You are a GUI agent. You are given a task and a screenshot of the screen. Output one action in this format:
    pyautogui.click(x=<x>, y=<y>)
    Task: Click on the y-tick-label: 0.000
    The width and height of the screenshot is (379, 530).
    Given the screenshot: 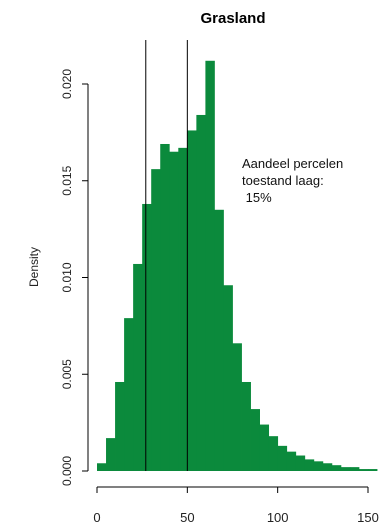 What is the action you would take?
    pyautogui.click(x=67, y=471)
    